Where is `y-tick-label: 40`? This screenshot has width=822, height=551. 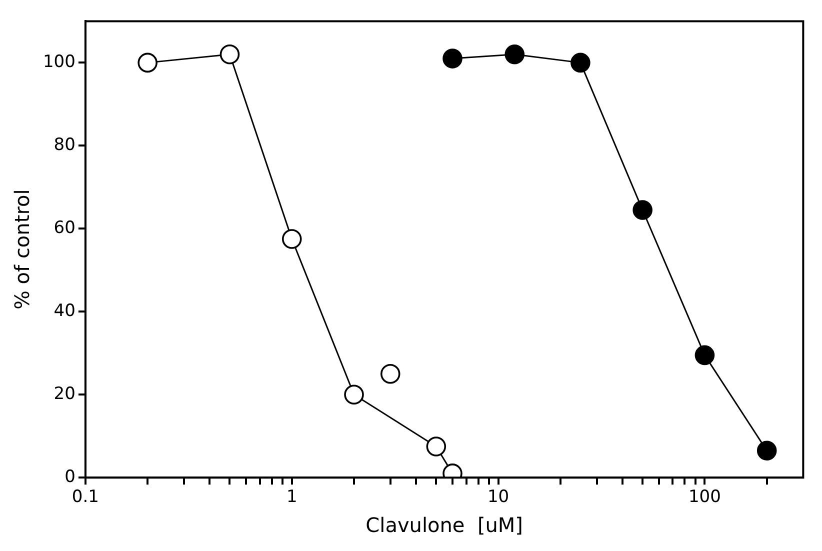
y-tick-label: 40 is located at coordinates (65, 311).